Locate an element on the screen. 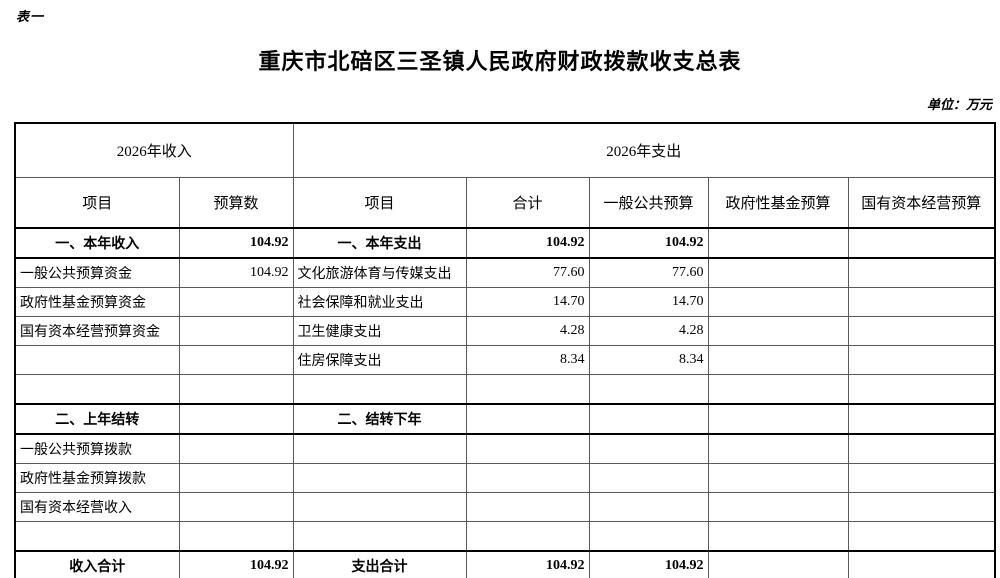 This screenshot has width=1000, height=578. expense-item-label: 住房保障支出 is located at coordinates (379, 360).